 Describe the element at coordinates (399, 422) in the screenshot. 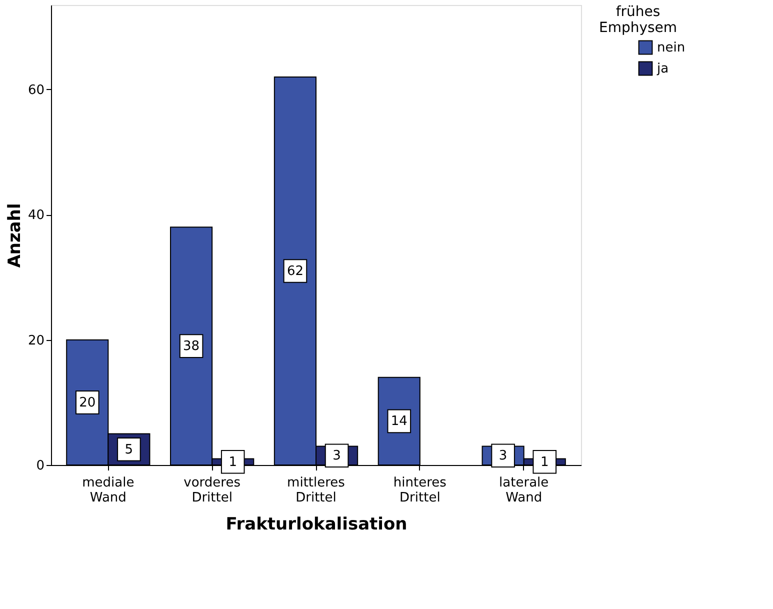

I see `data-label: 14` at that location.